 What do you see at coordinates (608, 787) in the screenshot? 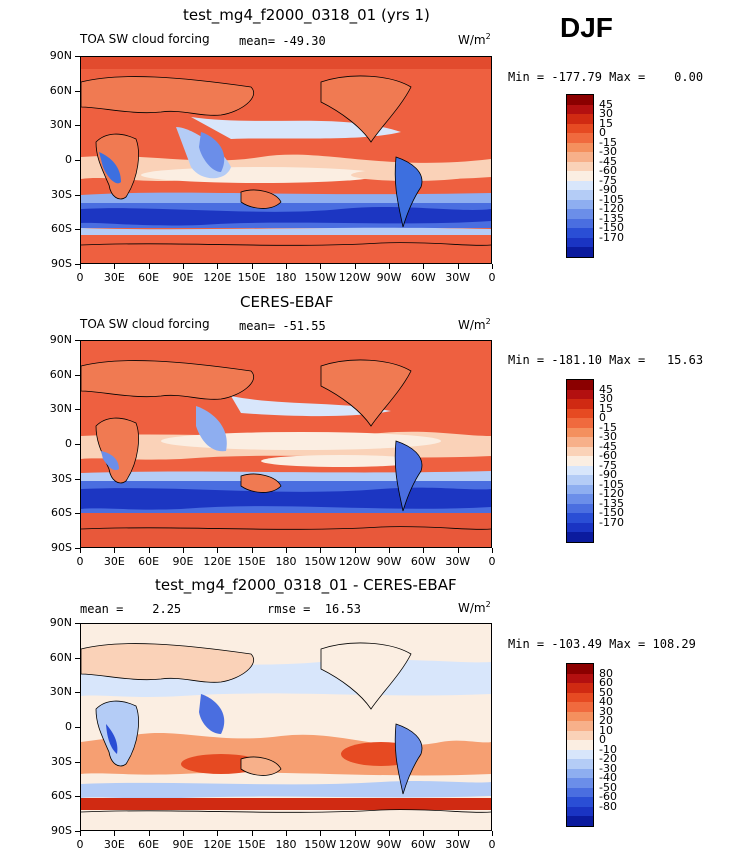
I see `colorbar-label: -50` at bounding box center [608, 787].